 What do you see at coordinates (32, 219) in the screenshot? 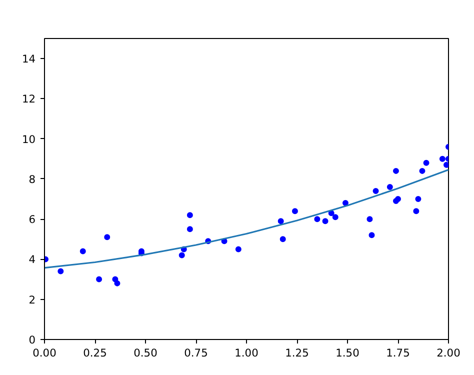
I see `y-tick-label: 6` at bounding box center [32, 219].